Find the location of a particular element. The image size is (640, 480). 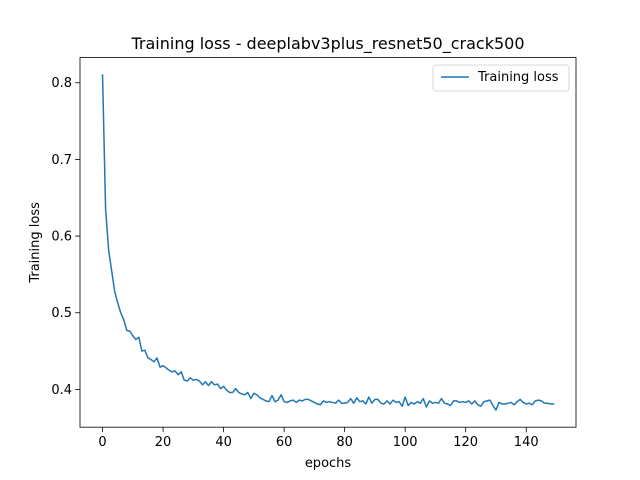

legend-box is located at coordinates (501, 78).